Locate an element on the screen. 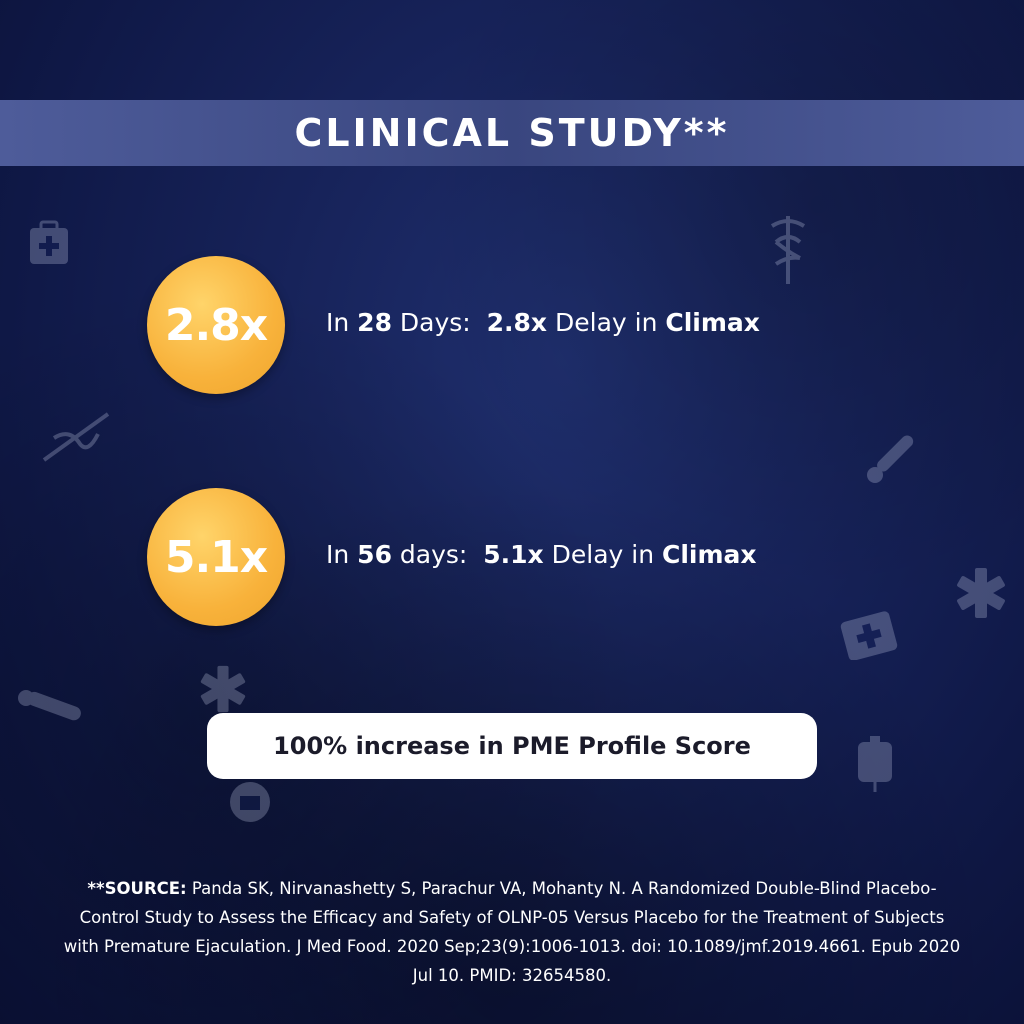 The width and height of the screenshot is (1024, 1024). page-title: CLINICAL STUDY** is located at coordinates (512, 133).